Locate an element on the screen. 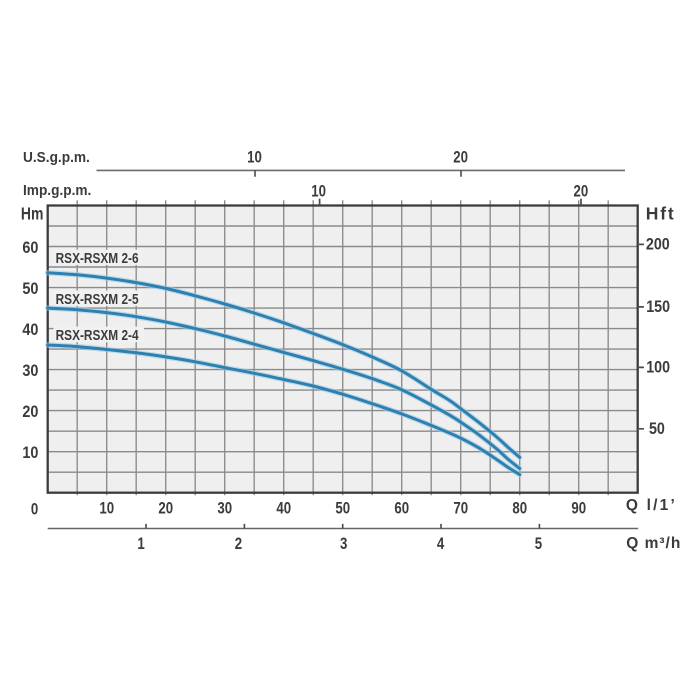 This screenshot has height=700, width=700. svg-text: RSX-RSXM 2-6 is located at coordinates (97, 258).